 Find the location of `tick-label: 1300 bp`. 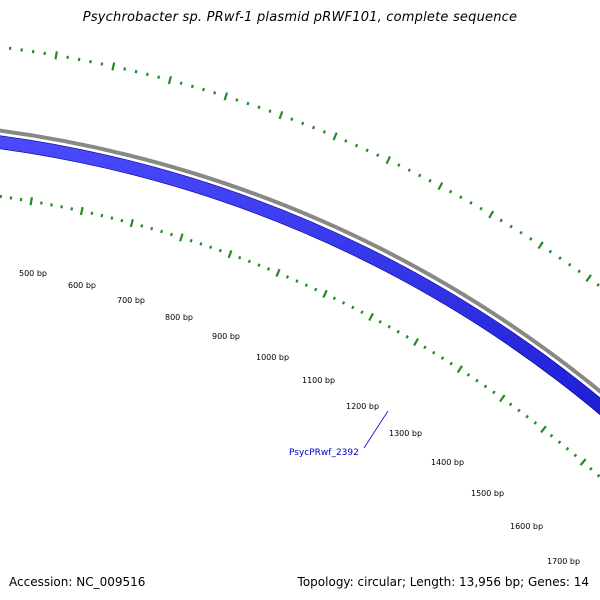

tick-label: 1300 bp is located at coordinates (405, 433).